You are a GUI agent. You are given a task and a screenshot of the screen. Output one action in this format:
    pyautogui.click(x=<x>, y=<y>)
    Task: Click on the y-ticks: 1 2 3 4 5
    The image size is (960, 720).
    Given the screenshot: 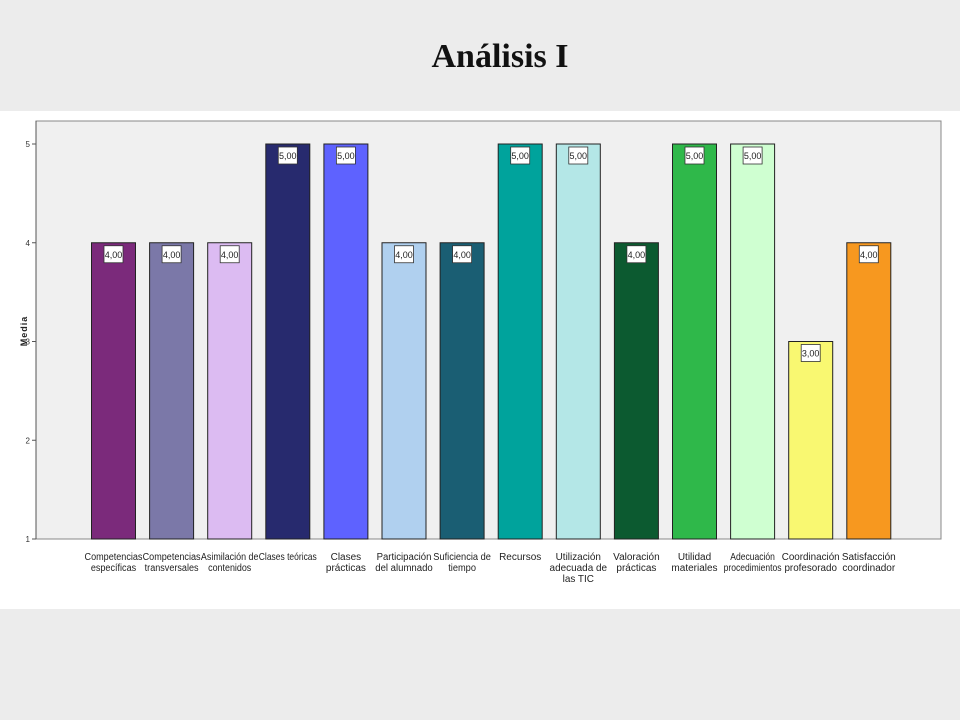 What is the action you would take?
    pyautogui.click(x=31, y=342)
    